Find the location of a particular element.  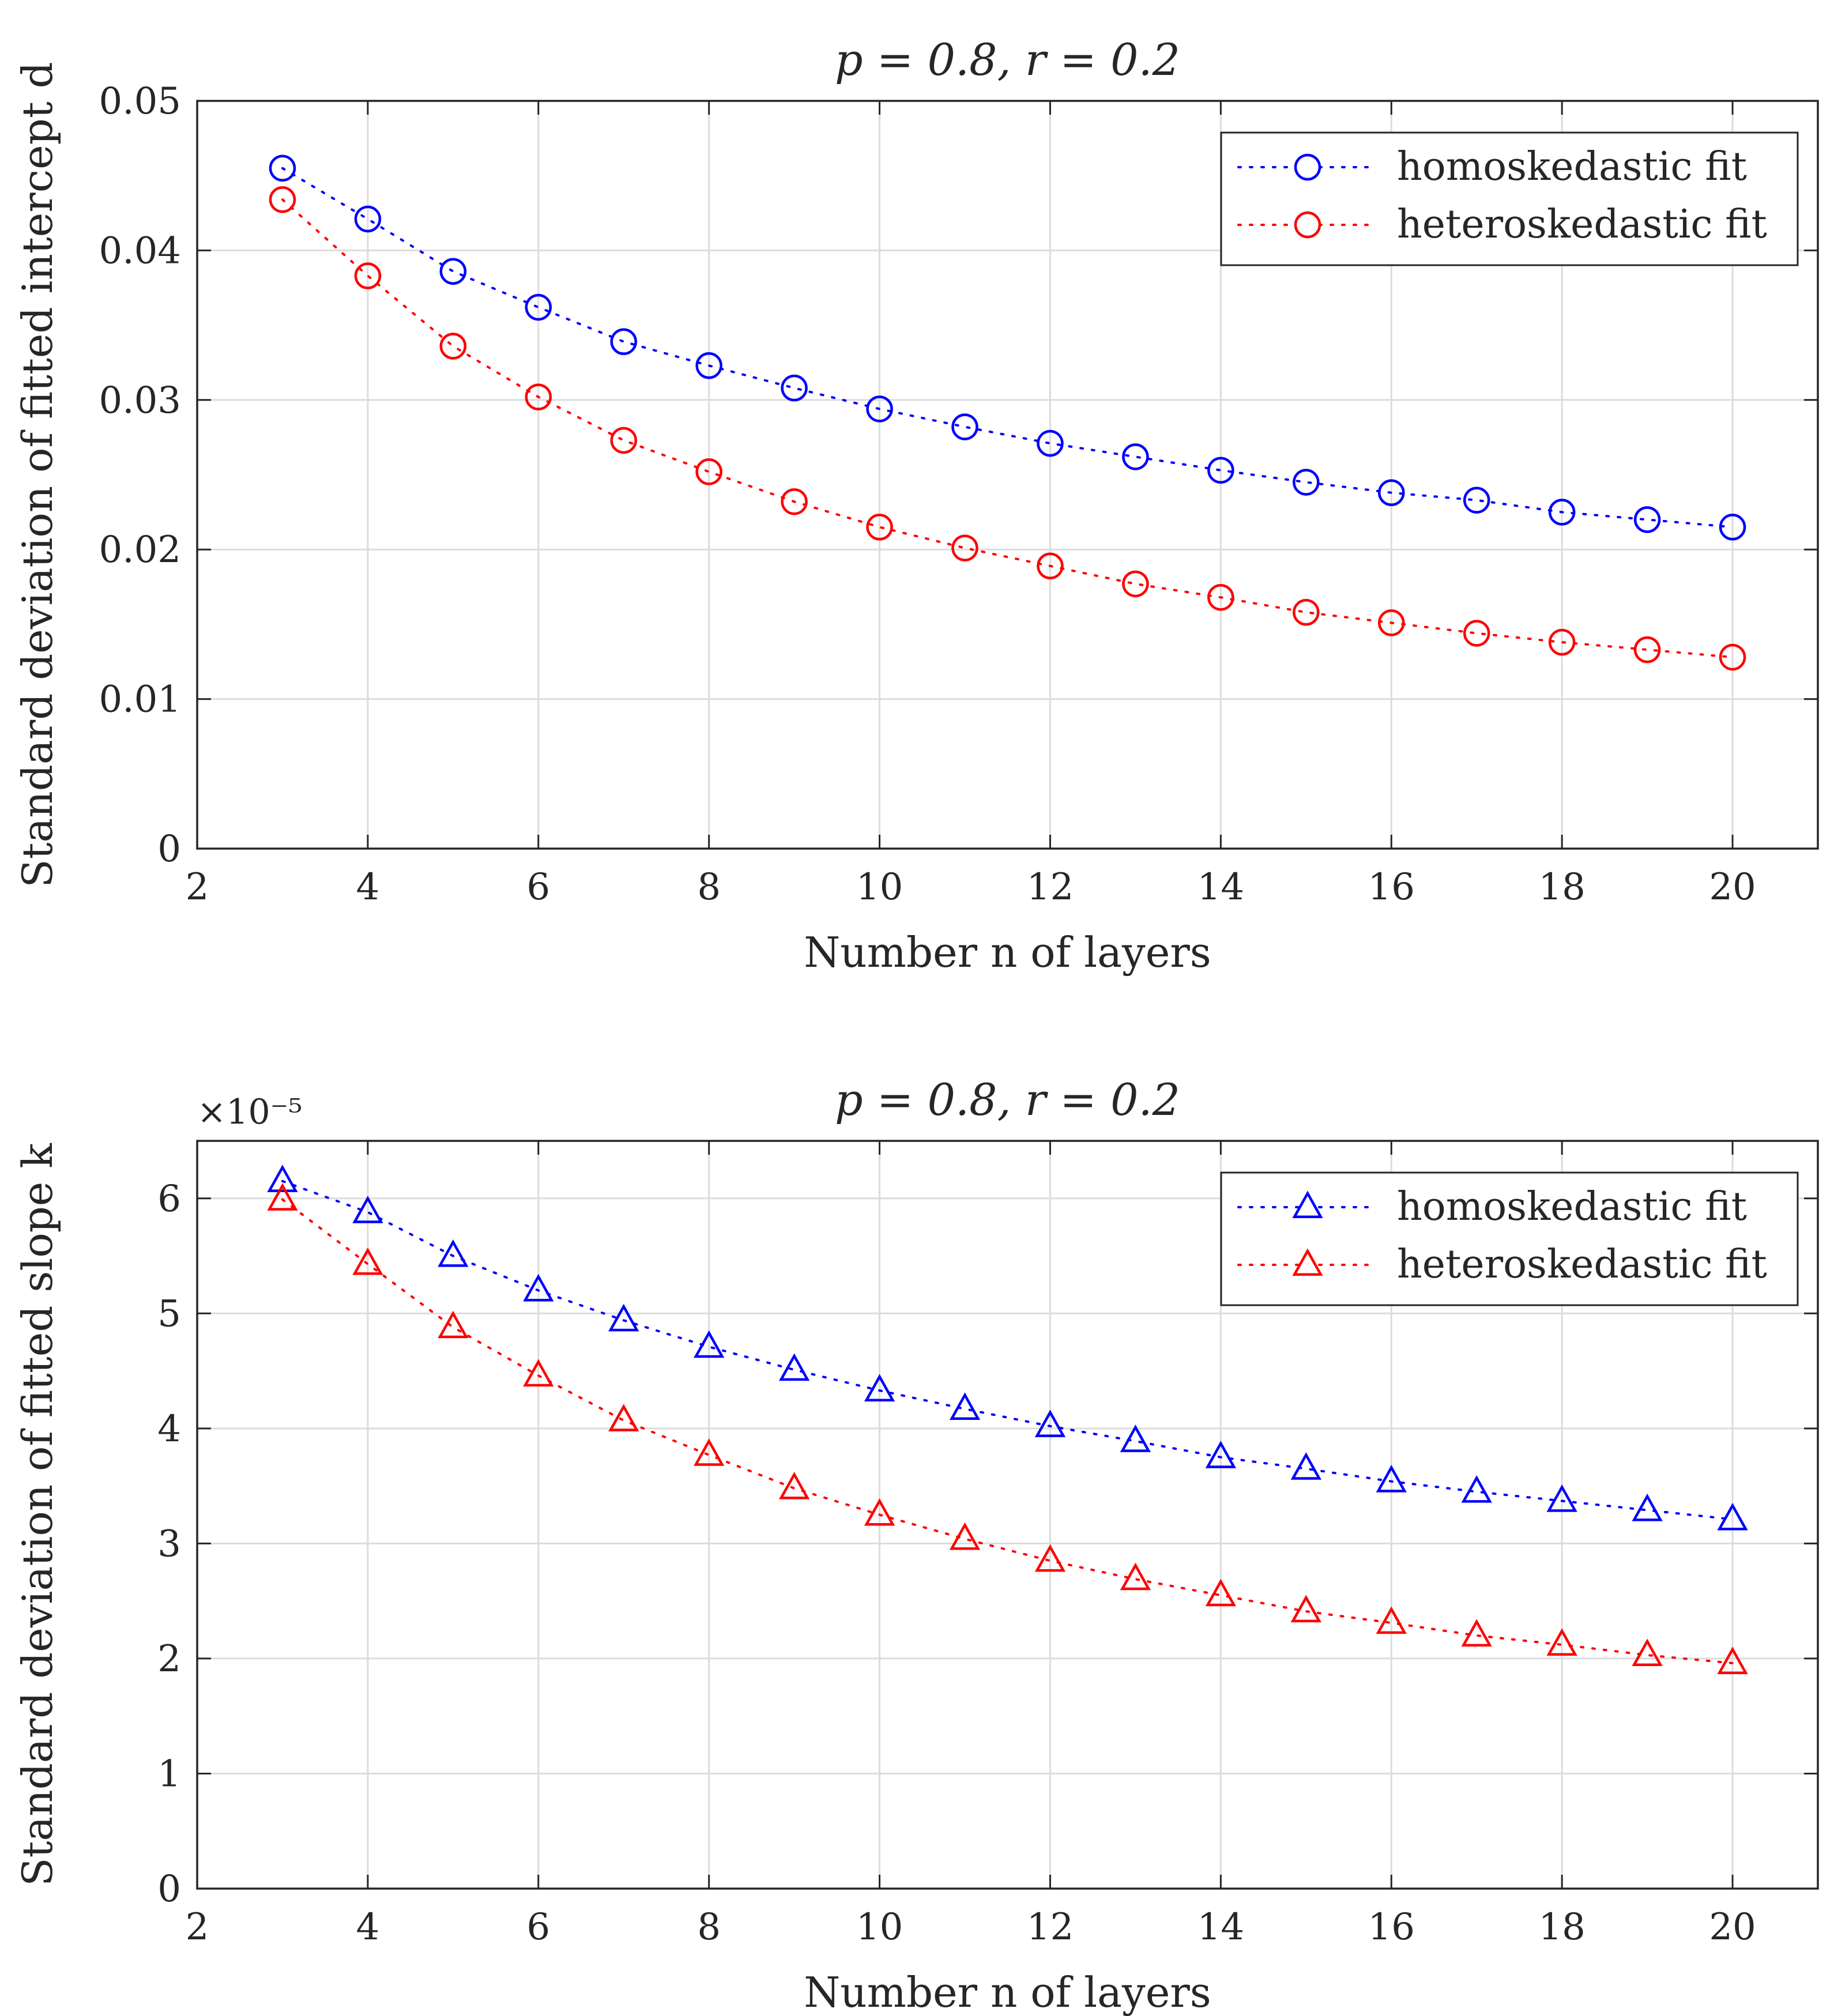

x-tick-label: 10 is located at coordinates (879, 887).